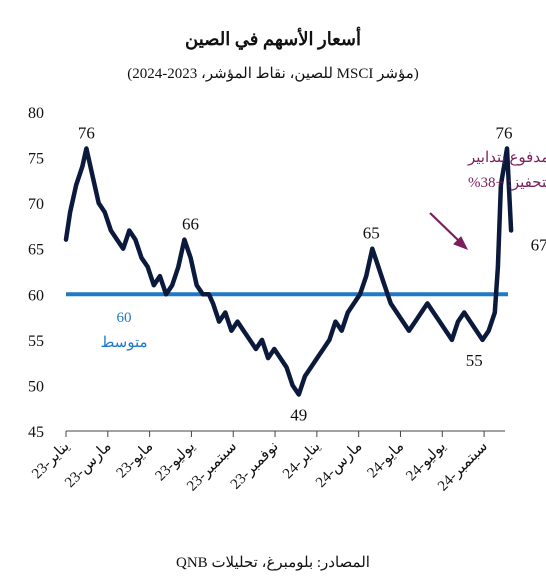  I want to click on stimulus-arrow-line, so click(444, 226).